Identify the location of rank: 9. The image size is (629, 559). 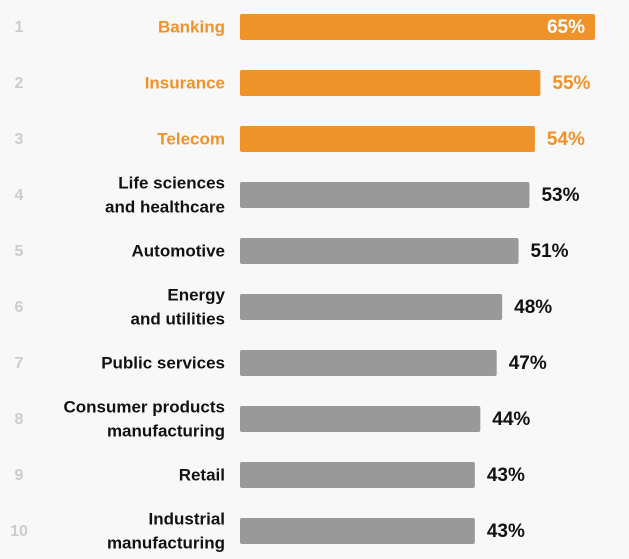
(19, 475).